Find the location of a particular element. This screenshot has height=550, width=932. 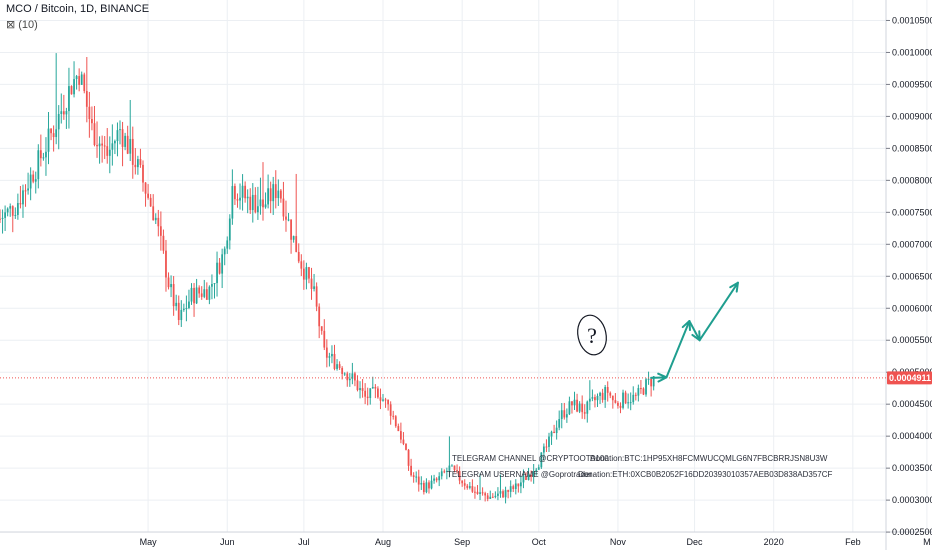

projection-arrows is located at coordinates (694, 332).